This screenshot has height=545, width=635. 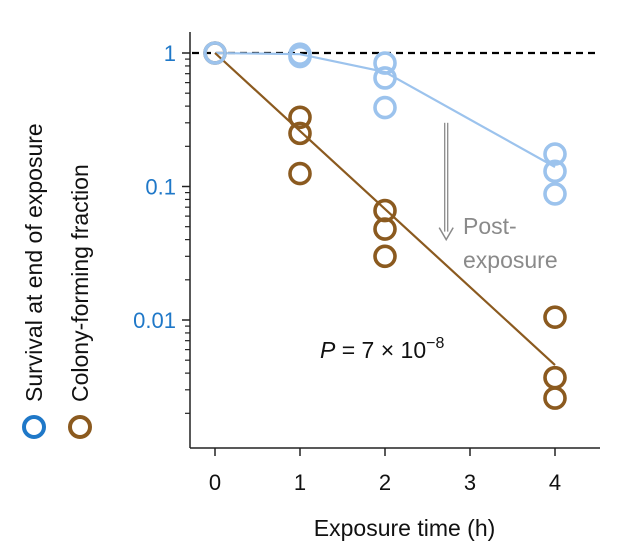 What do you see at coordinates (470, 482) in the screenshot?
I see `x-tick-label-3: 3` at bounding box center [470, 482].